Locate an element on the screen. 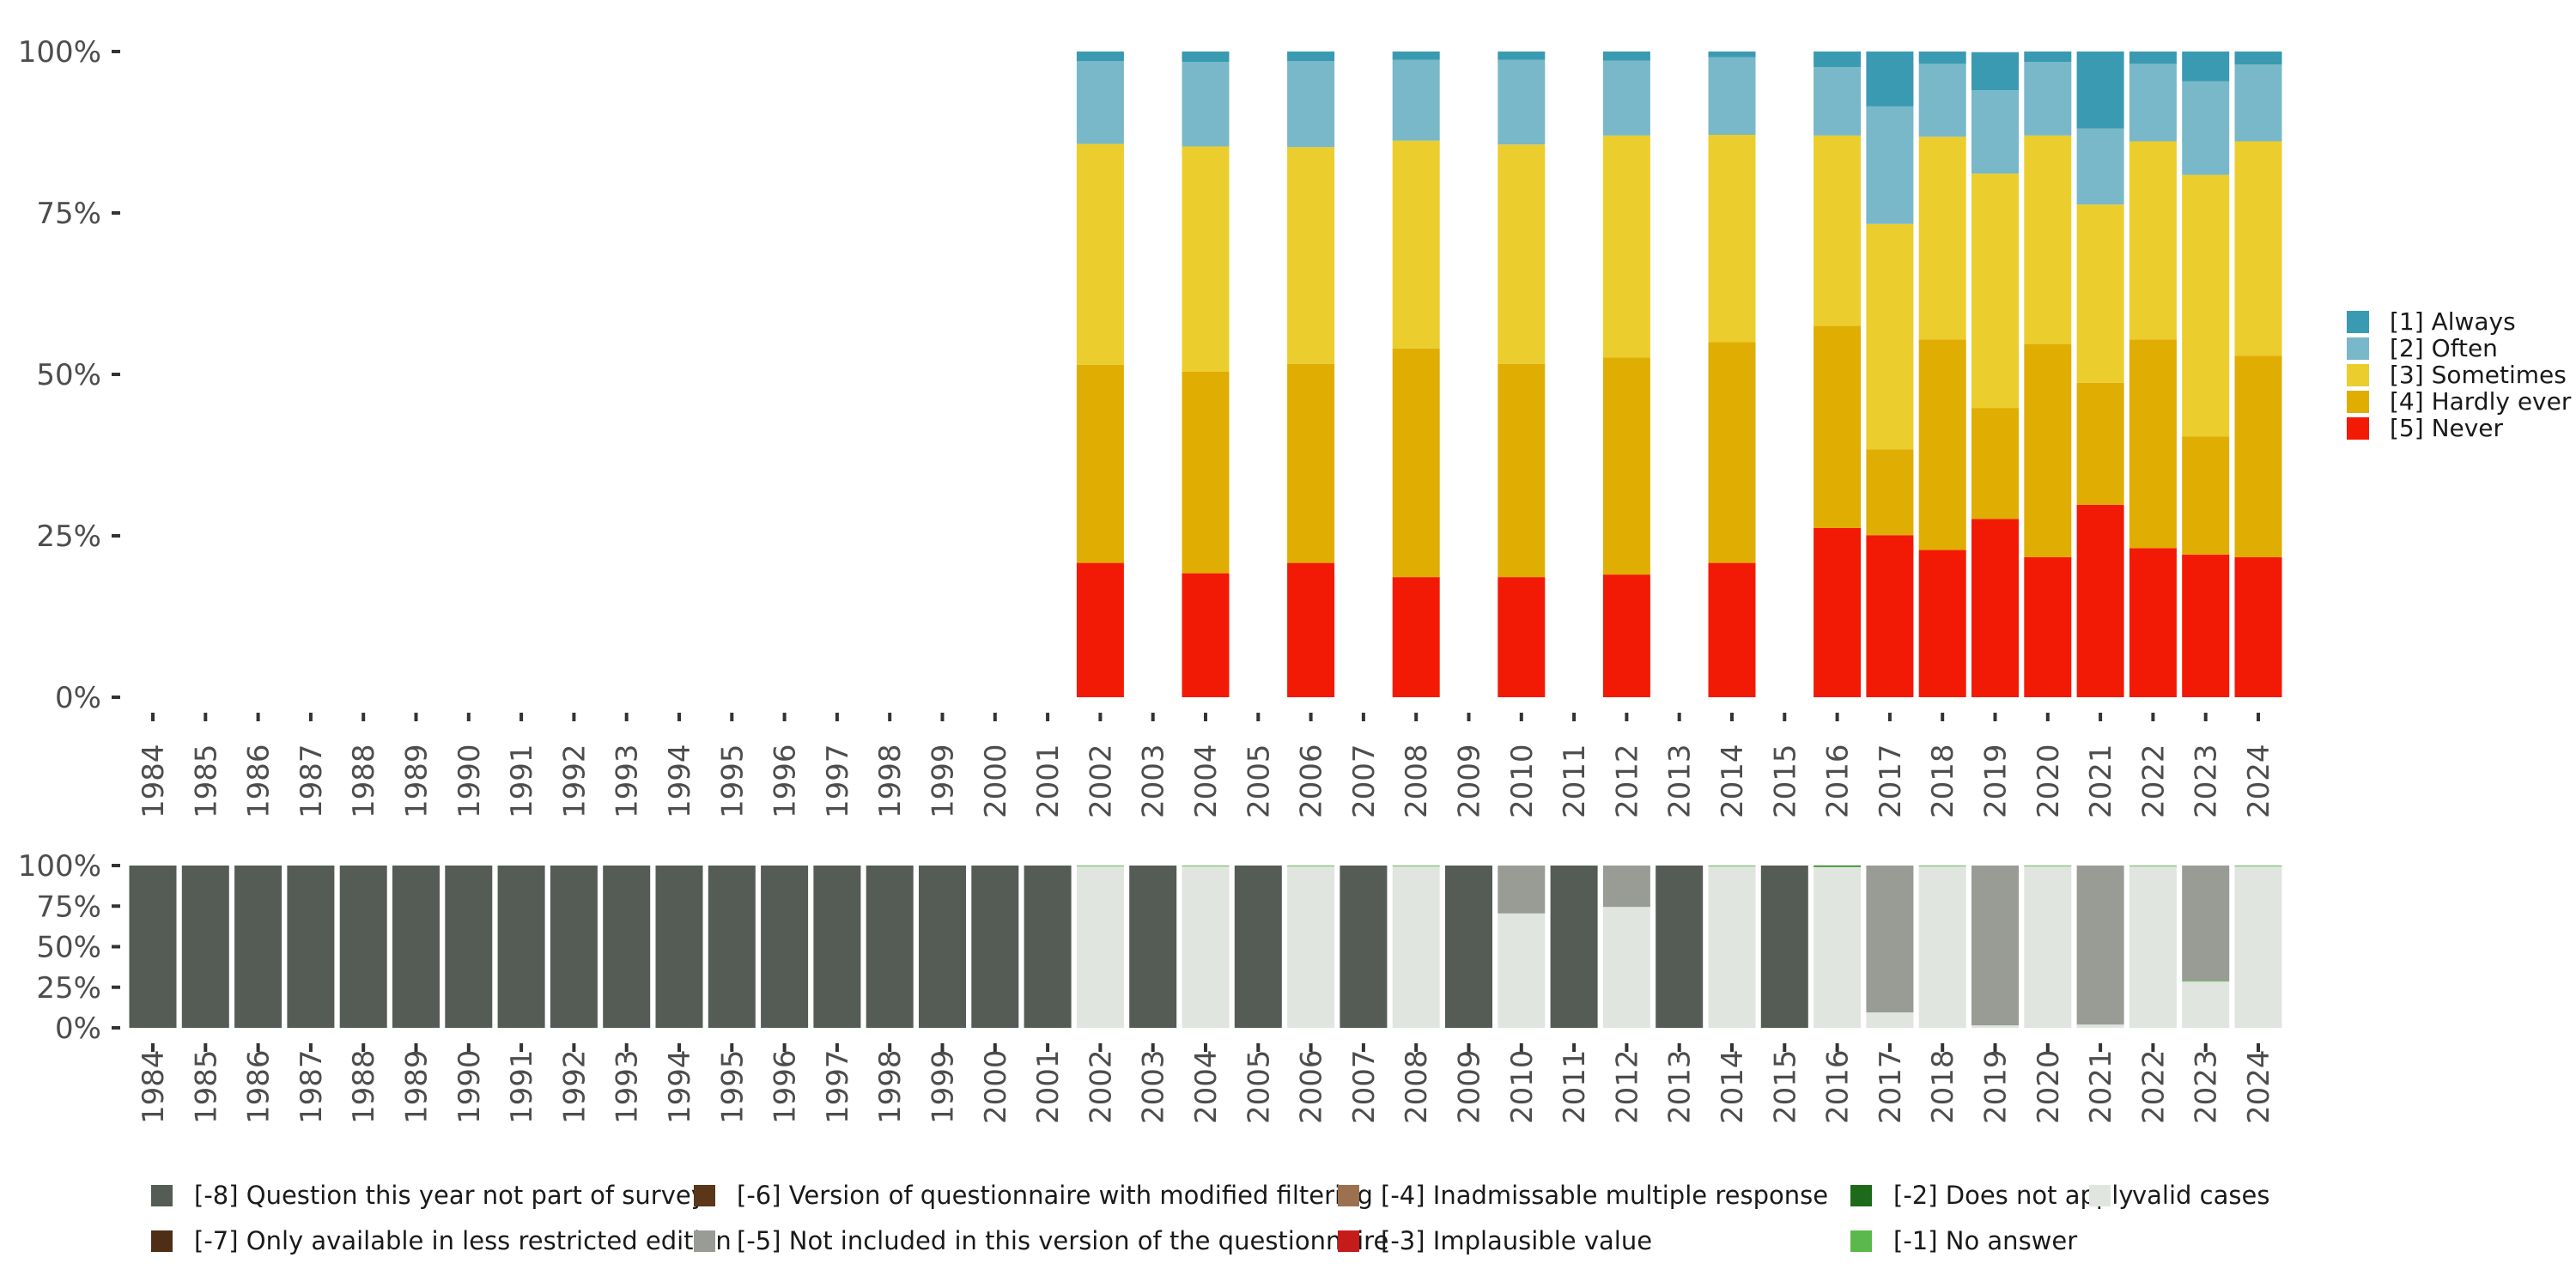 The image size is (2576, 1288). response-xtick-label: 2017 is located at coordinates (1891, 781).